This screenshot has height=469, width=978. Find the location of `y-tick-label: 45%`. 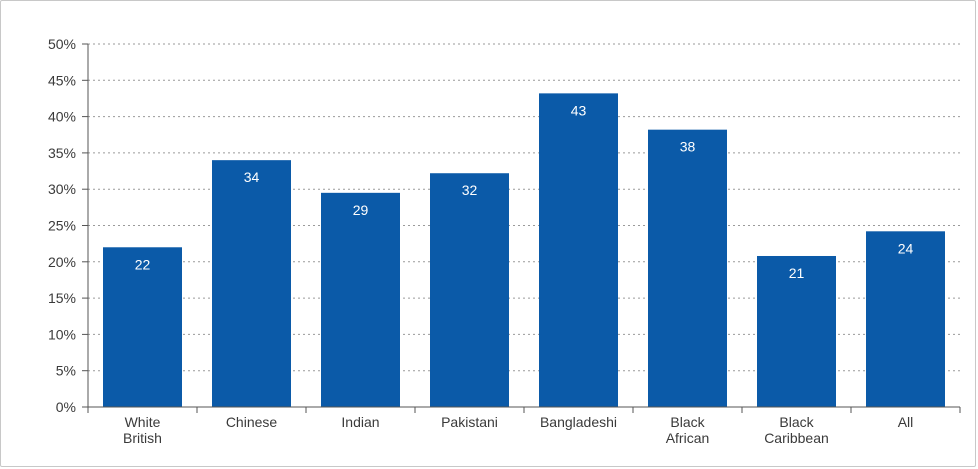

y-tick-label: 45% is located at coordinates (62, 80).